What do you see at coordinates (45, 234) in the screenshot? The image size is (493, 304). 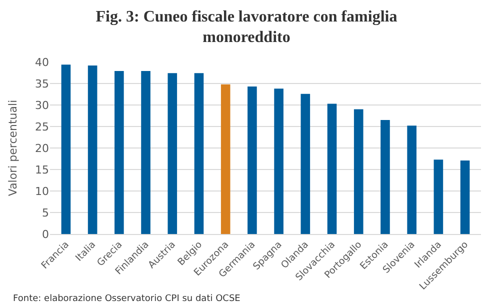 I see `y-tick-label: 0` at bounding box center [45, 234].